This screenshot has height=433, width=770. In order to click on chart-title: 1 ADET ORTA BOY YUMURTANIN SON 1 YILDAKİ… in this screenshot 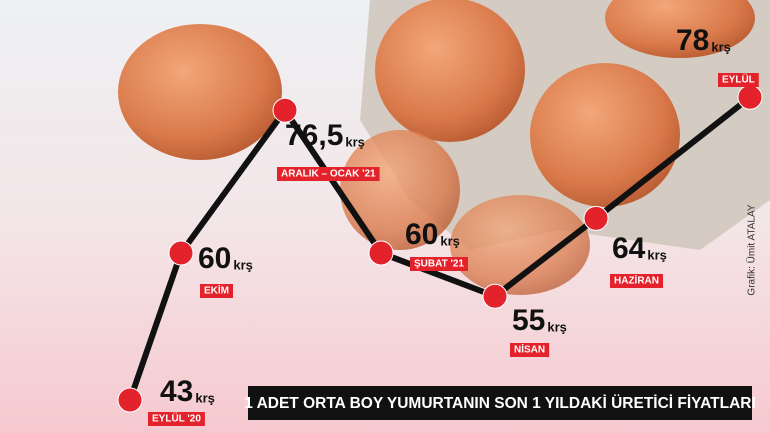, I will do `click(500, 403)`.